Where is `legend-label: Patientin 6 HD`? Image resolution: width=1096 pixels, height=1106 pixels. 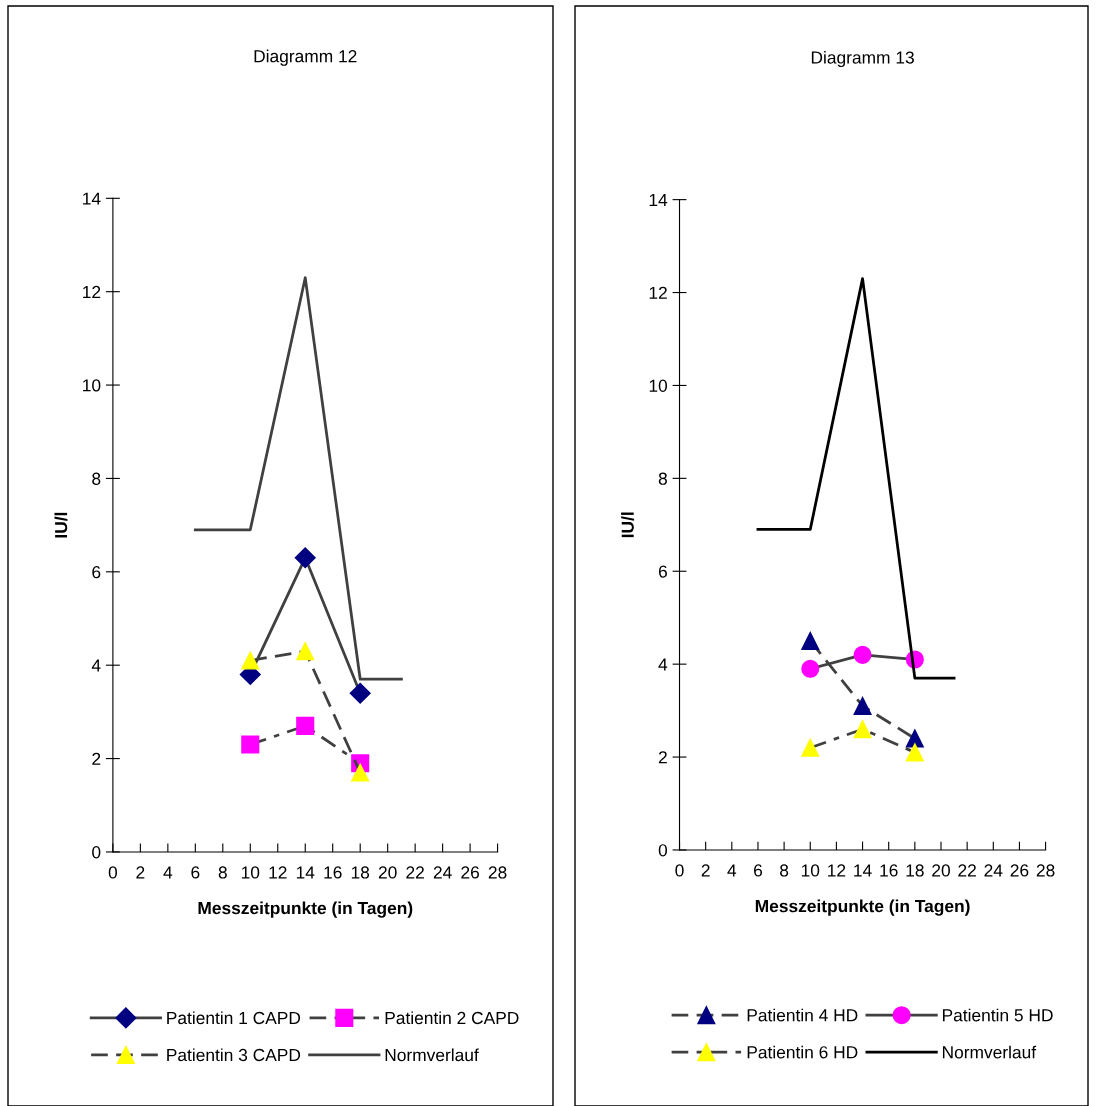
legend-label: Patientin 6 HD is located at coordinates (802, 1052).